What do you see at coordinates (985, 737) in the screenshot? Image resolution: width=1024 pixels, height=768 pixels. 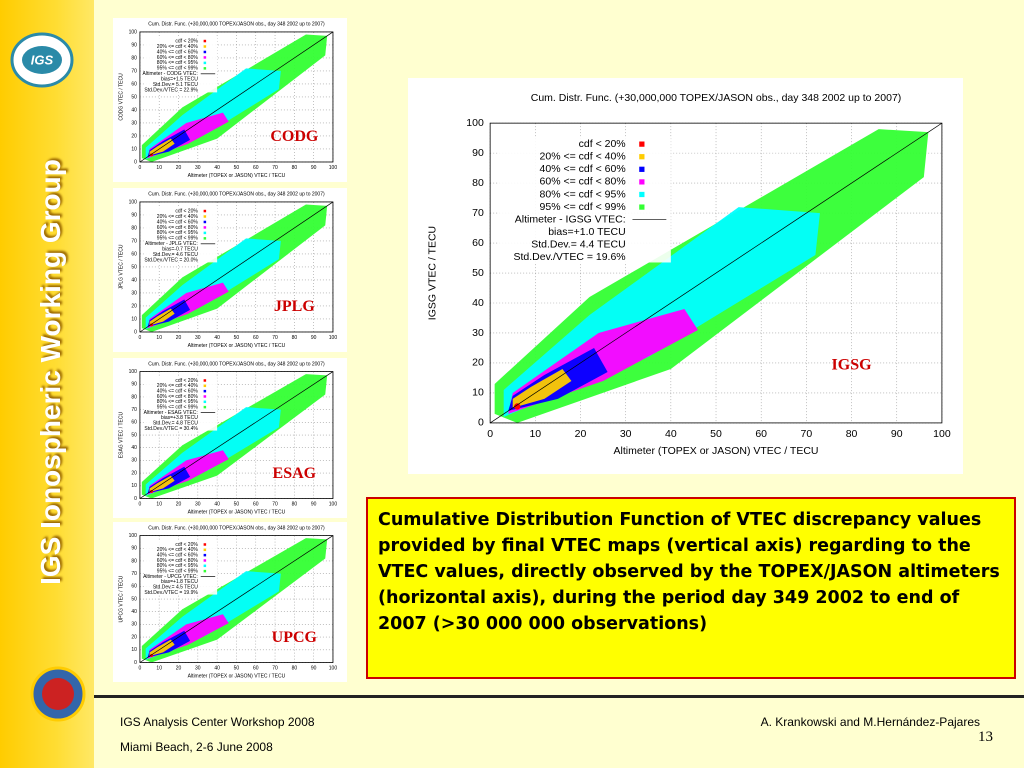 I see `page-number: 13` at bounding box center [985, 737].